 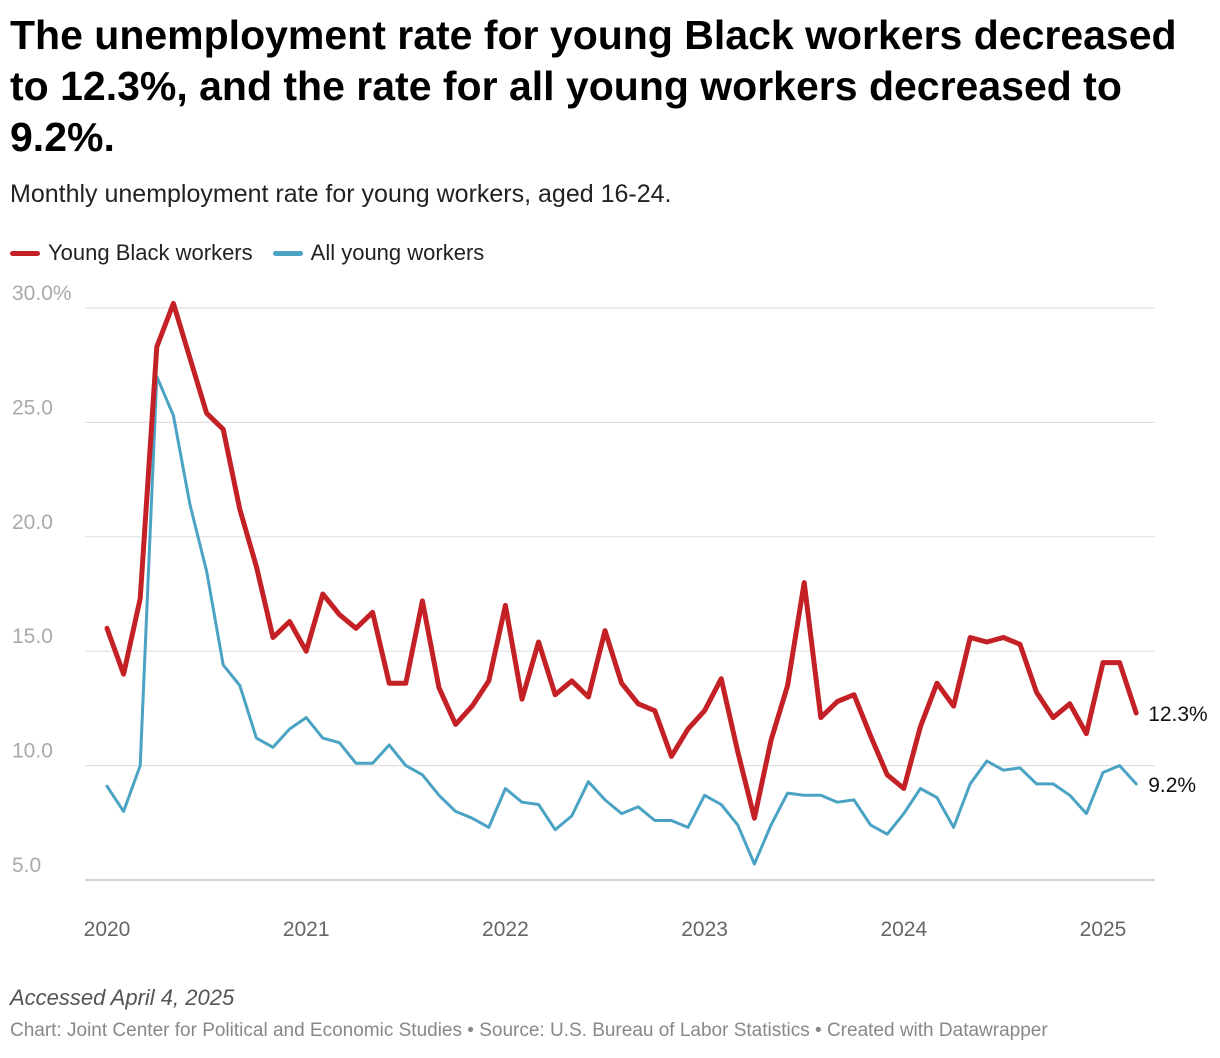 I want to click on legend-swatch-black, so click(x=25, y=253).